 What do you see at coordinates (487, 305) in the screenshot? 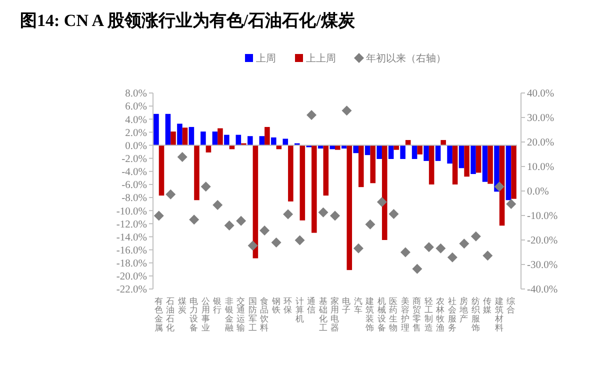
I see `x-tick-label: 传媒` at bounding box center [487, 305].